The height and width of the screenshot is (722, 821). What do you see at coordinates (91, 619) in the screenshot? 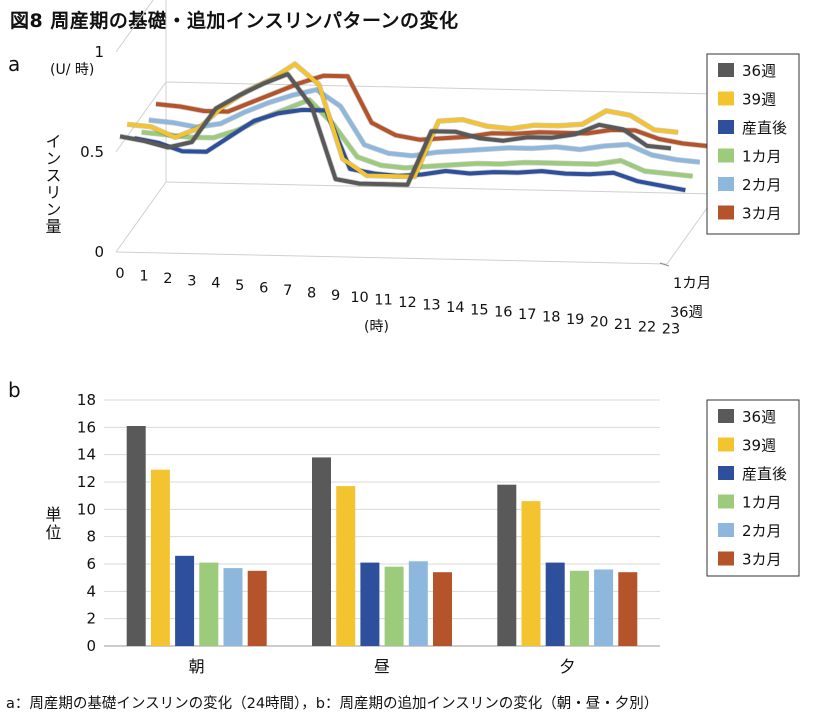
I see `b-ytick-label: 2` at bounding box center [91, 619].